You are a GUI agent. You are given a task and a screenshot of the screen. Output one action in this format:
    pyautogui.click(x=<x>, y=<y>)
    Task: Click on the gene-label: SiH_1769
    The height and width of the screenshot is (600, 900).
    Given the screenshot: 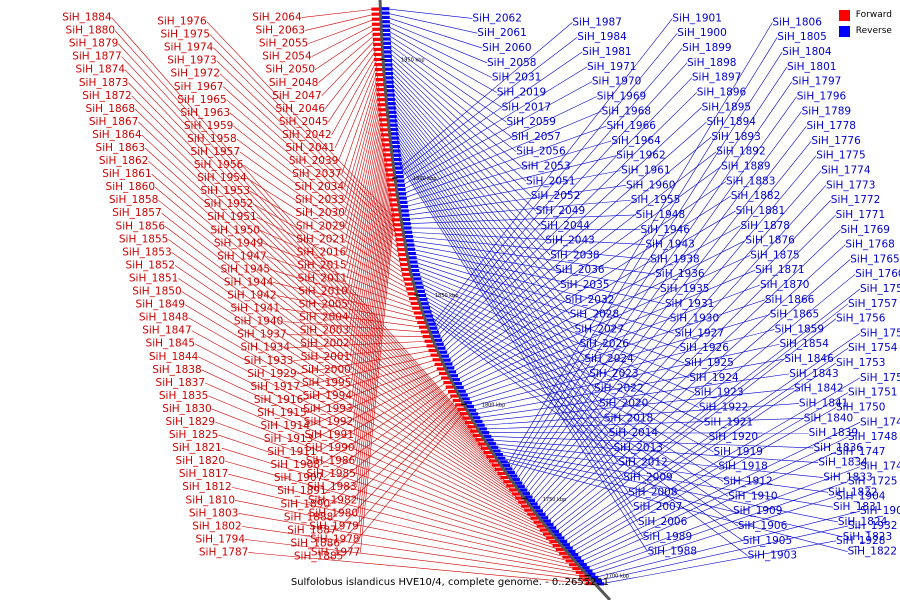 What is the action you would take?
    pyautogui.click(x=865, y=230)
    